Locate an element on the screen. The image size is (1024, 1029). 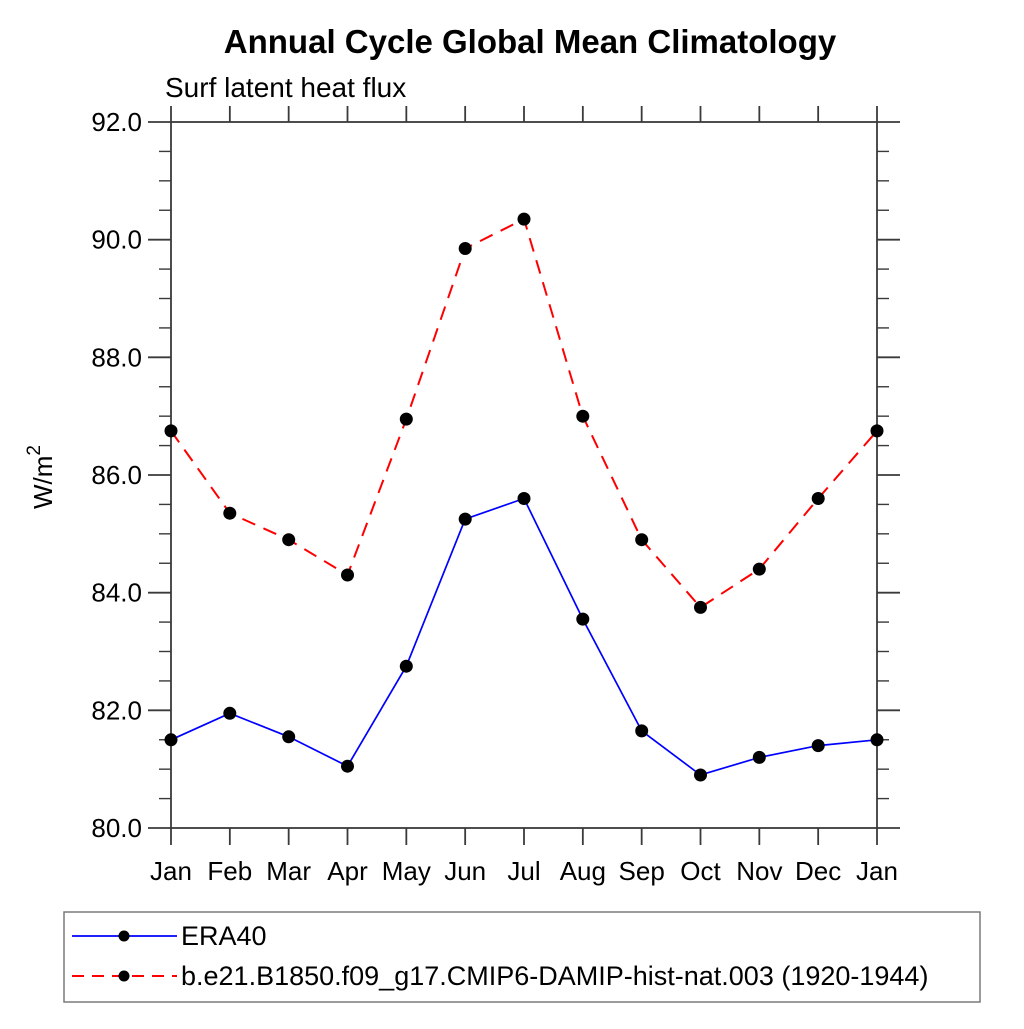
x-tick-label: Sep is located at coordinates (642, 871).